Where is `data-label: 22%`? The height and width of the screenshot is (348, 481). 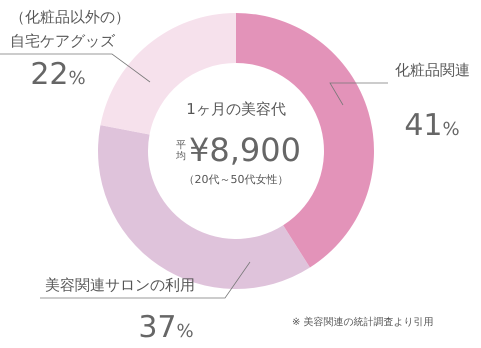
data-label: 22% is located at coordinates (58, 74).